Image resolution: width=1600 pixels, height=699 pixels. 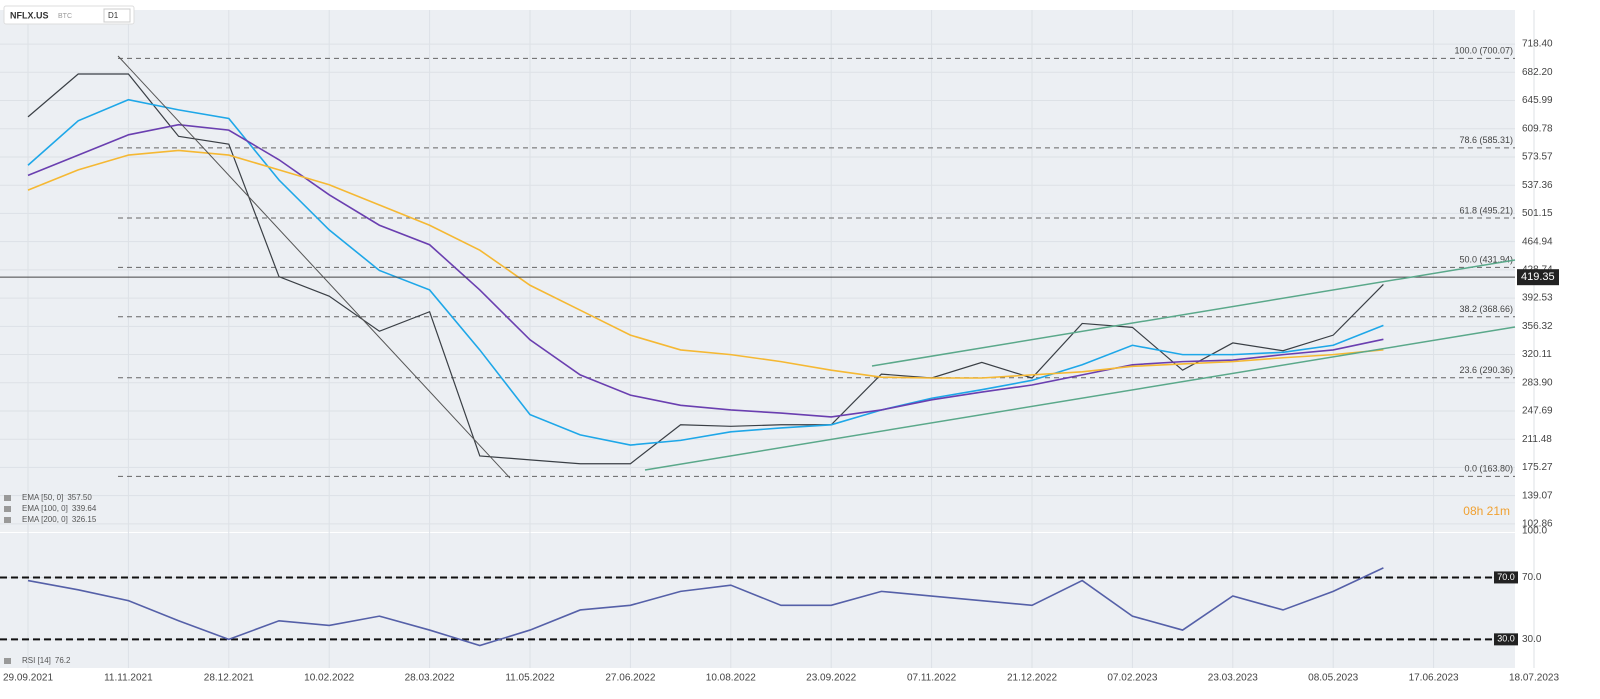 I want to click on y-tick-label: 718.40, so click(x=1537, y=44).